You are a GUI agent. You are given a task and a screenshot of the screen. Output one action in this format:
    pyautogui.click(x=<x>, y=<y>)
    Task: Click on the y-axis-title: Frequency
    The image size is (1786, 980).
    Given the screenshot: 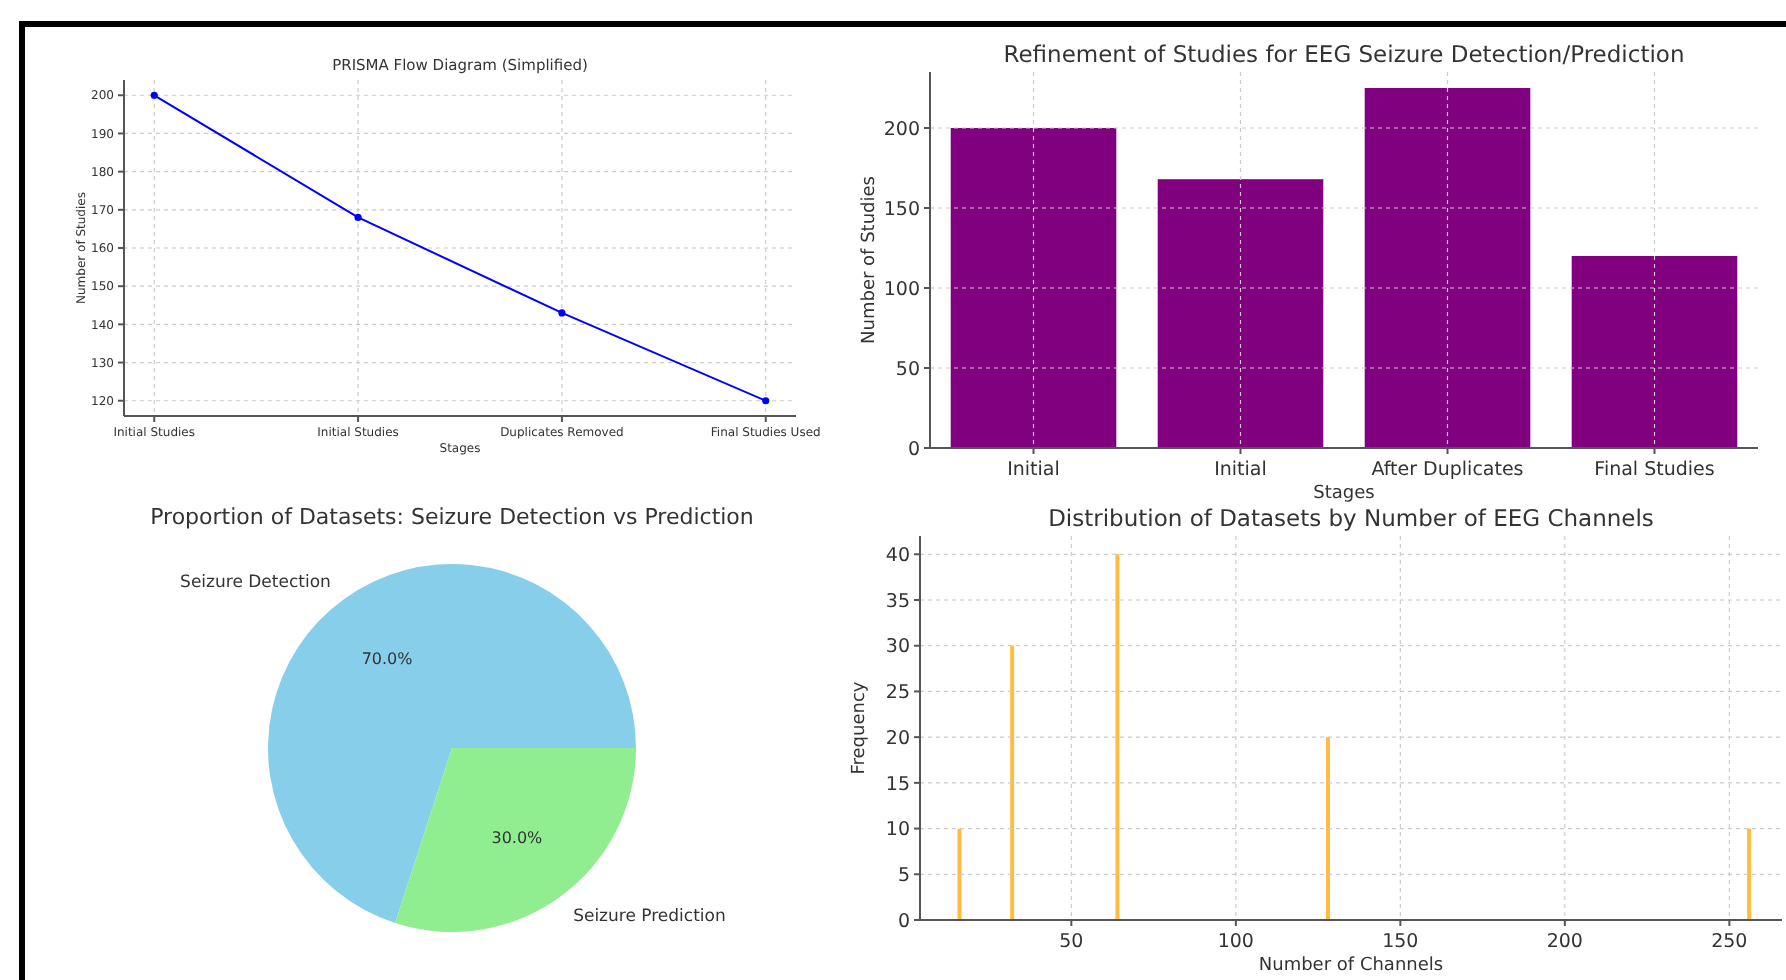 What is the action you would take?
    pyautogui.click(x=860, y=727)
    